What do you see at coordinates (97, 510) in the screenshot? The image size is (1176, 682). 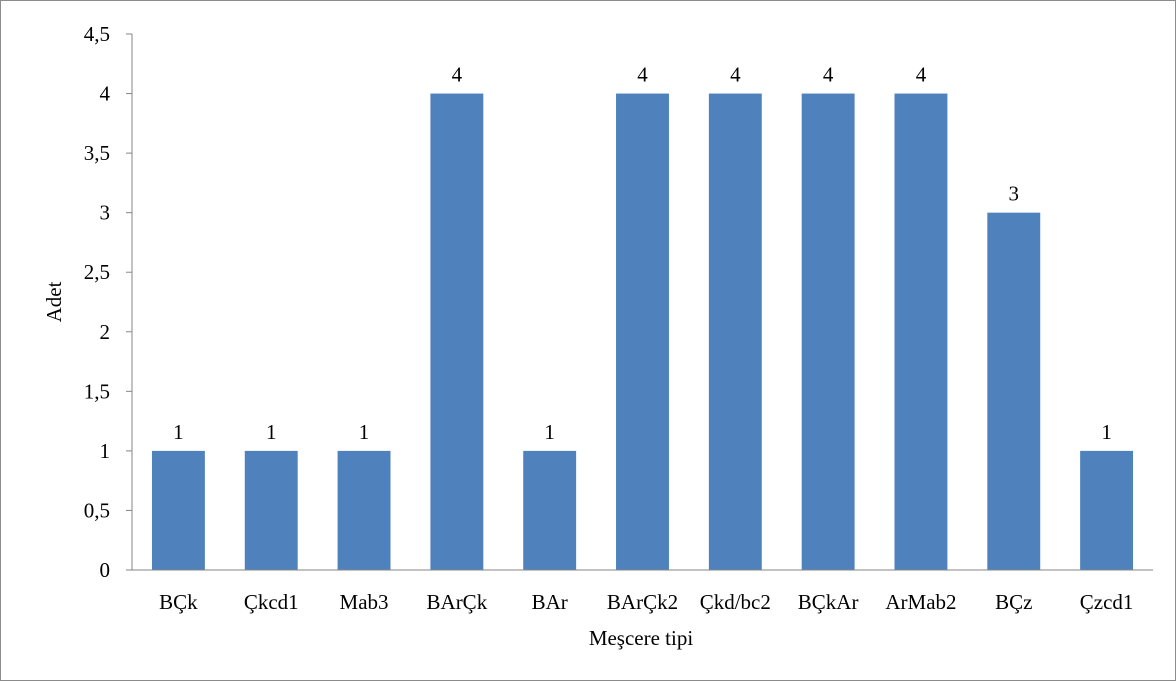 I see `y-tick-label: 0,5` at bounding box center [97, 510].